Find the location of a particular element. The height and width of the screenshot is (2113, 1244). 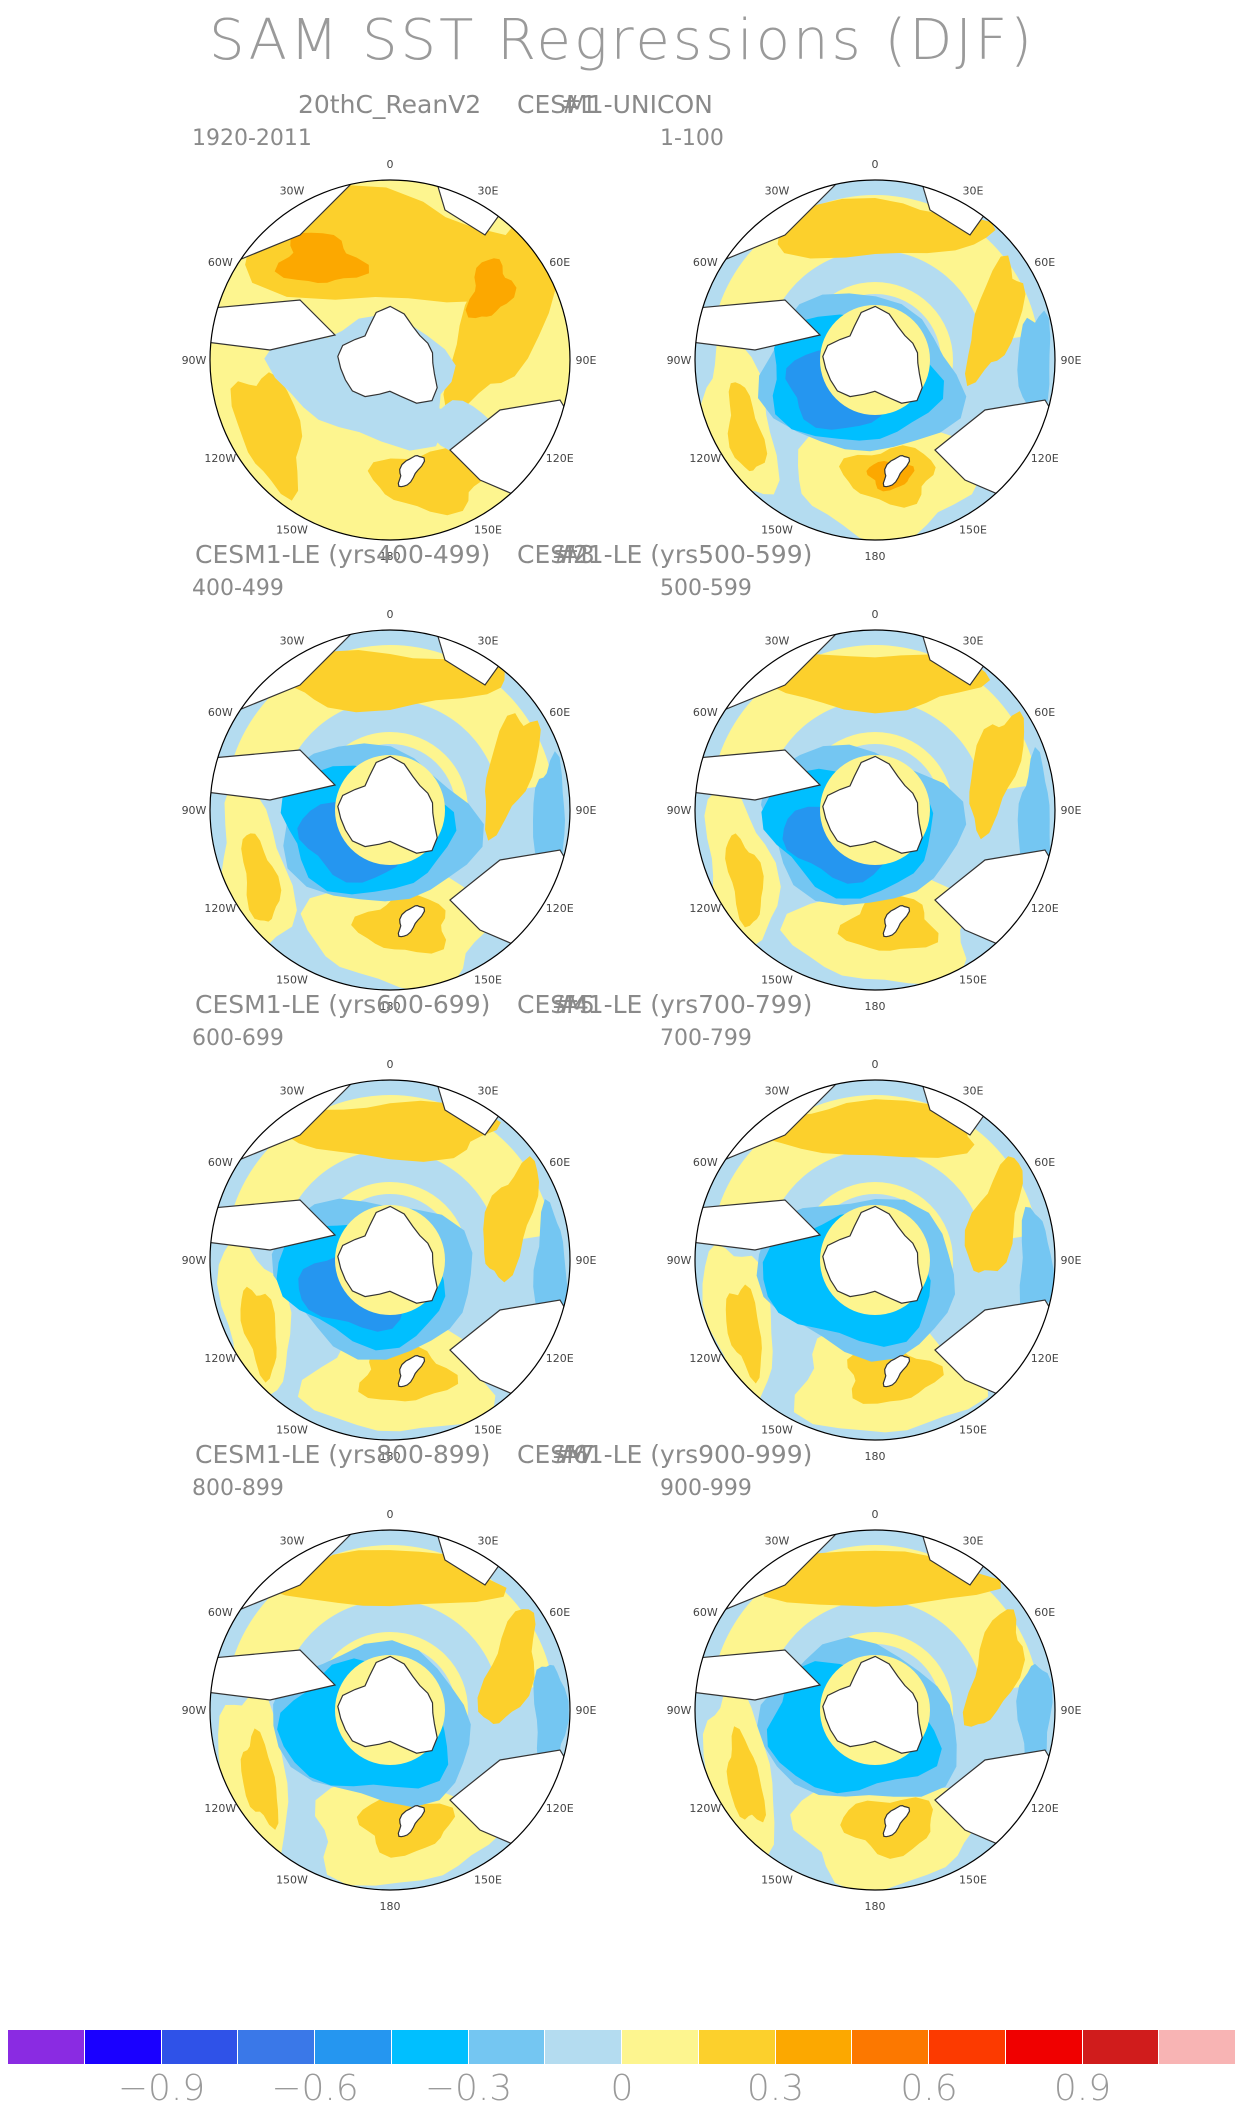

colorbar-tick-label: −0.9 is located at coordinates (161, 2088).